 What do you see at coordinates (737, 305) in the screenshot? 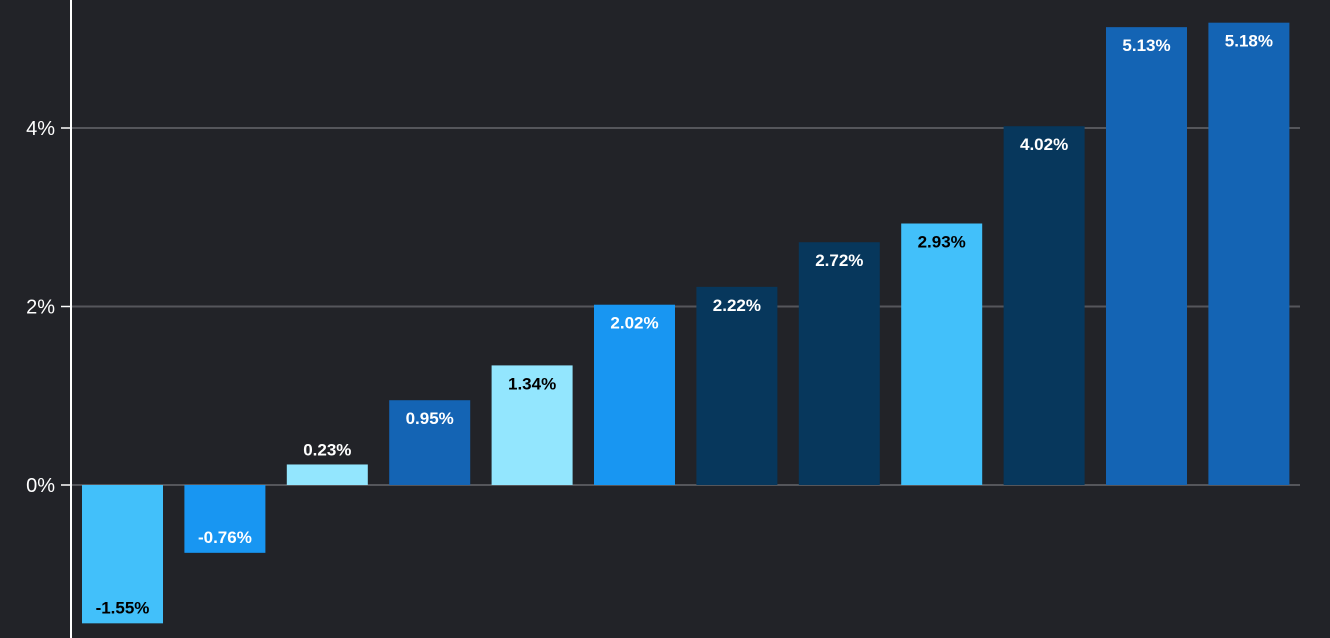
I see `data-label-6: 2.22%` at bounding box center [737, 305].